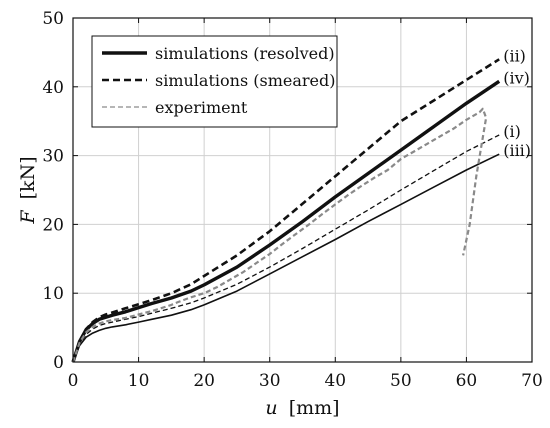 This screenshot has width=550, height=428. I want to click on y-tick-label: 20, so click(53, 225).